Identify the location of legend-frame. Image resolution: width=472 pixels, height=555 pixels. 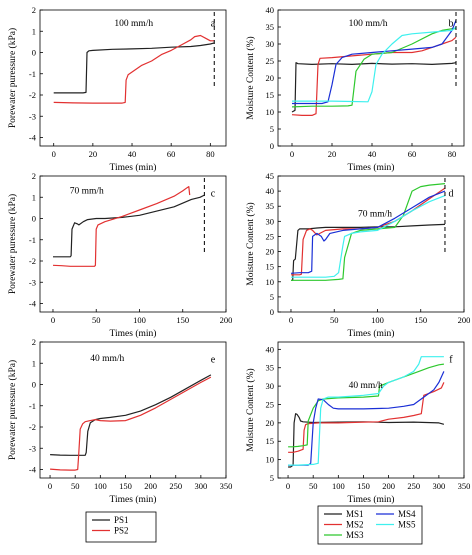
(121, 527).